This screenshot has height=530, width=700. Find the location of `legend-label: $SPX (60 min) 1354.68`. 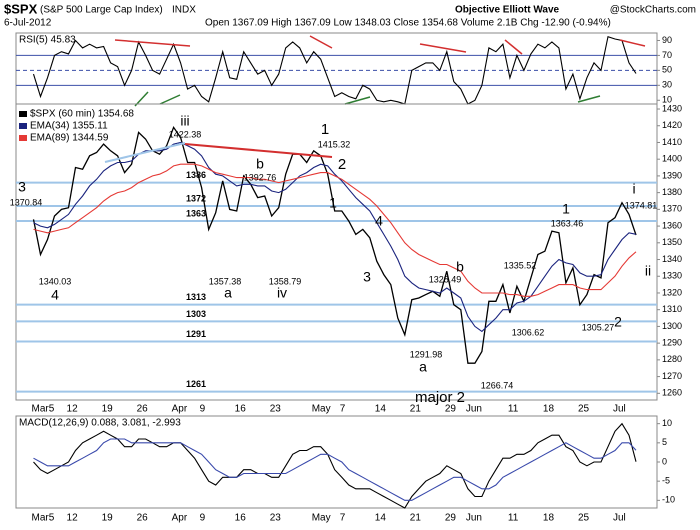

legend-label: $SPX (60 min) 1354.68 is located at coordinates (82, 114).